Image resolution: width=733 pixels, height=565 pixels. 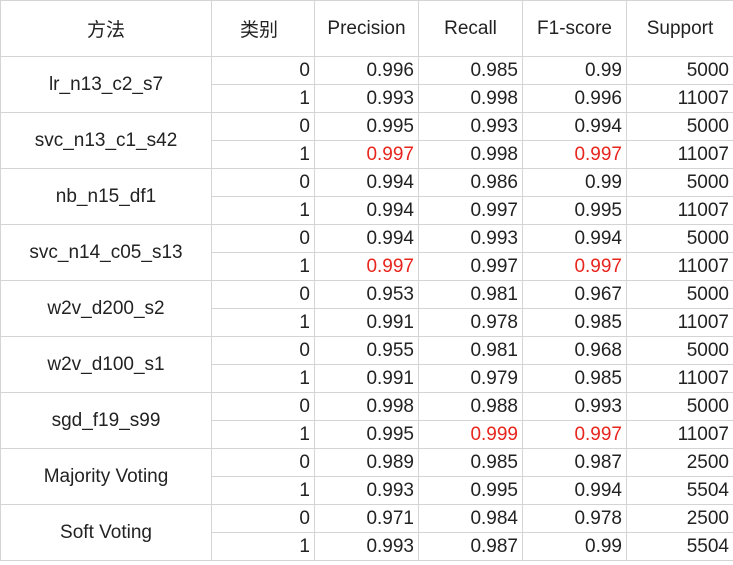 I want to click on method-cell: lr_n13_c2_s7, so click(x=106, y=84).